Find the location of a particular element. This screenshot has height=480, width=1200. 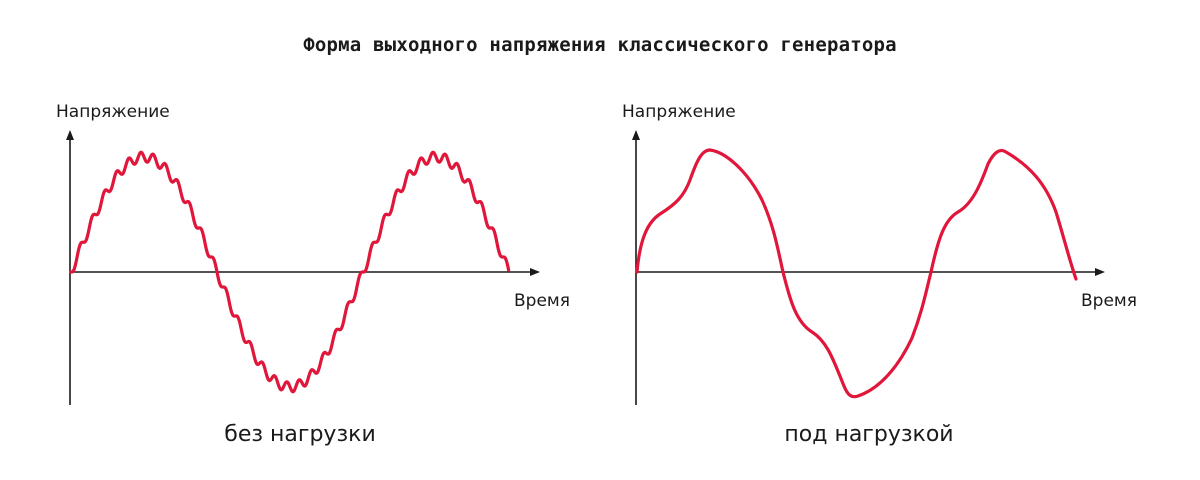

caption-no-load: без нагрузки is located at coordinates (300, 434).